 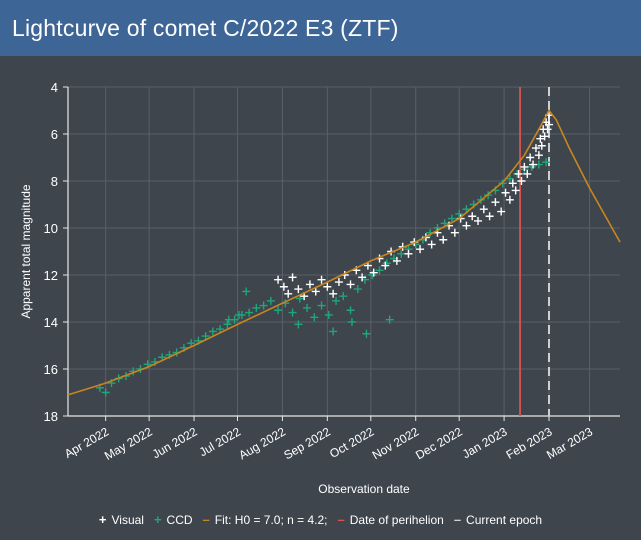 What do you see at coordinates (175, 442) in the screenshot?
I see `x-tick-label: Jun 2022` at bounding box center [175, 442].